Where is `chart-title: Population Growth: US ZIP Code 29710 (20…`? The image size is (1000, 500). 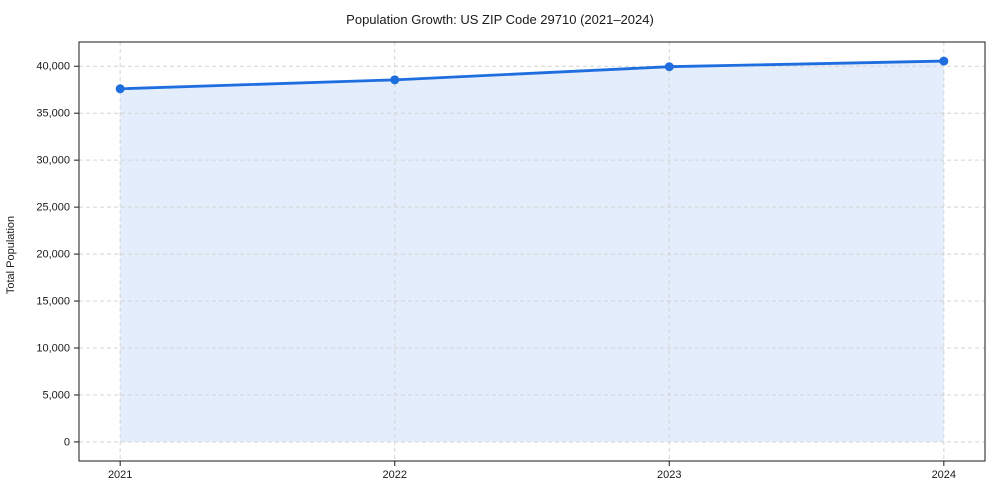
chart-title: Population Growth: US ZIP Code 29710 (20… is located at coordinates (500, 19).